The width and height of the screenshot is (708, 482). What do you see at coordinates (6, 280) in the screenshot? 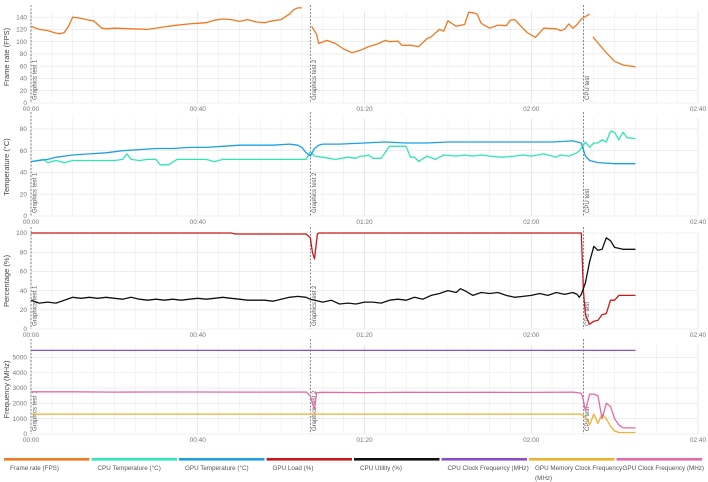
I see `y-axis-label: Percentage (%)` at bounding box center [6, 280].